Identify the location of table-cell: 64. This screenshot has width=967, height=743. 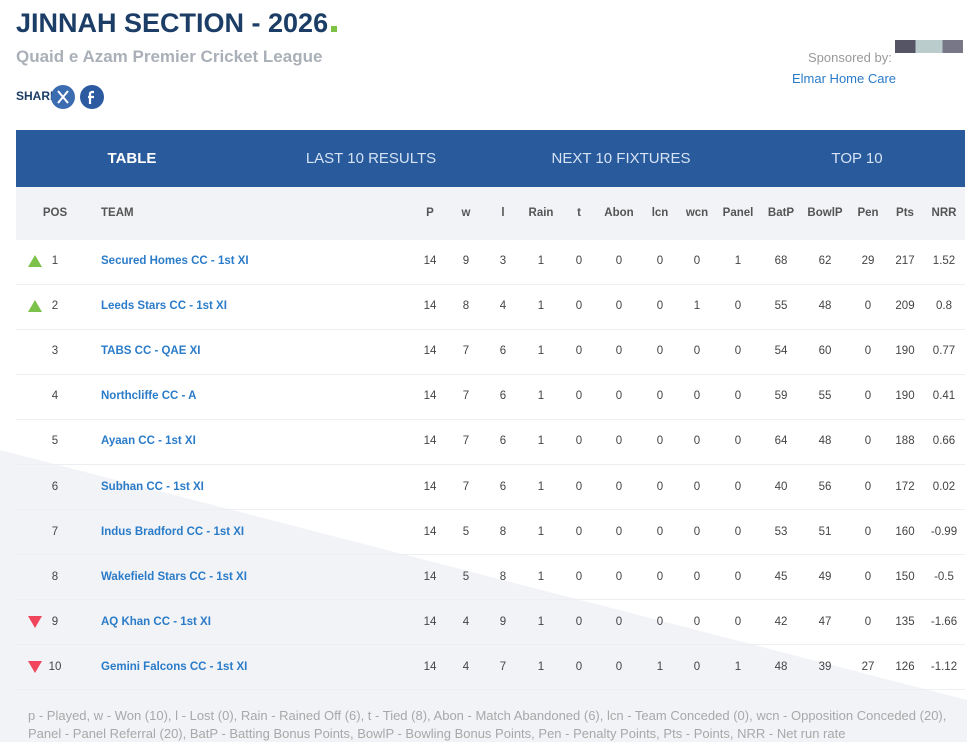
(781, 441).